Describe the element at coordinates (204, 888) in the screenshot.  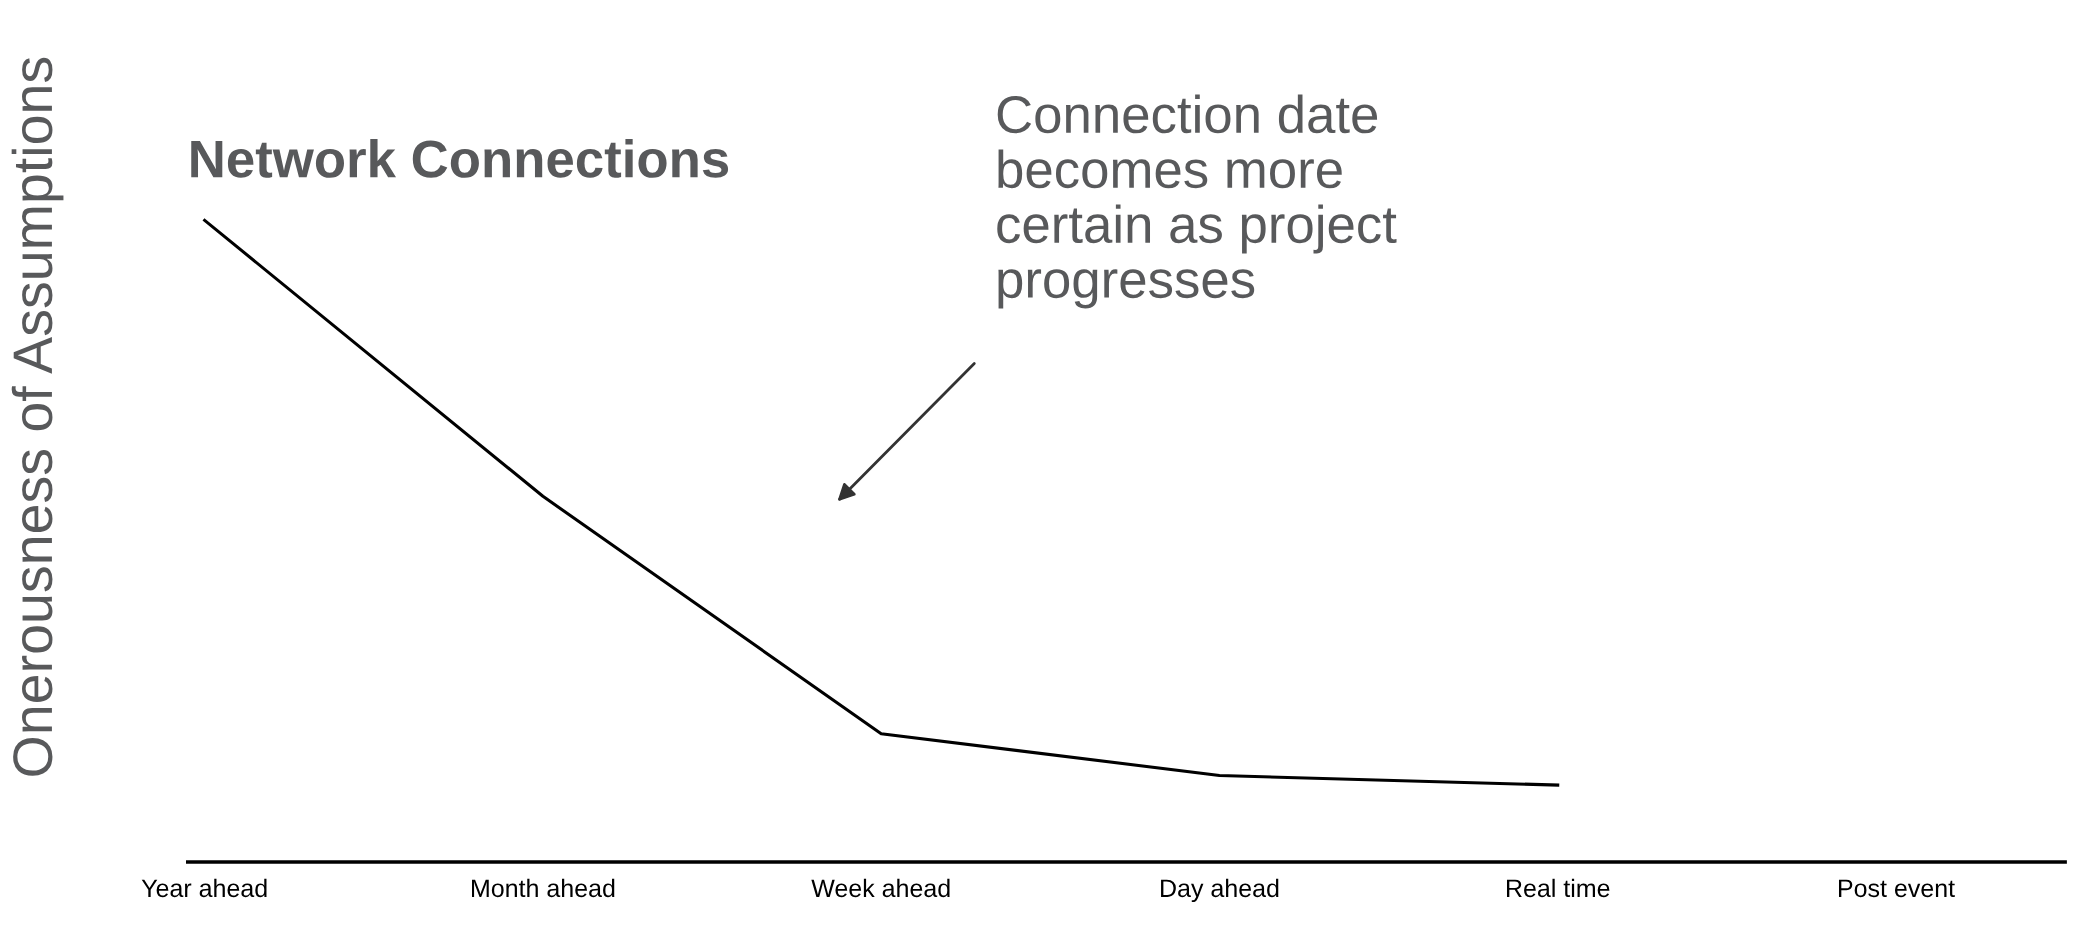
I see `x-tick-label: Year ahead` at that location.